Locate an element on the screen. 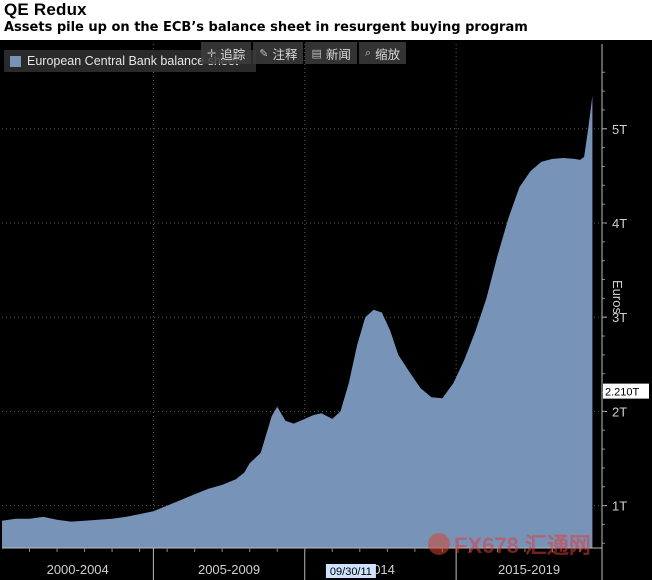  chart-toolbar: ✛ 追踪 ✎ 注释 ▤ 新闻 ⌕ 缩放 is located at coordinates (304, 53).